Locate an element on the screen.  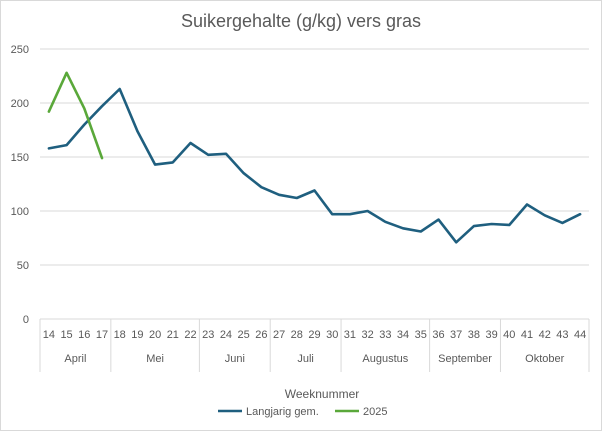
x-tick-label: 24 is located at coordinates (226, 335).